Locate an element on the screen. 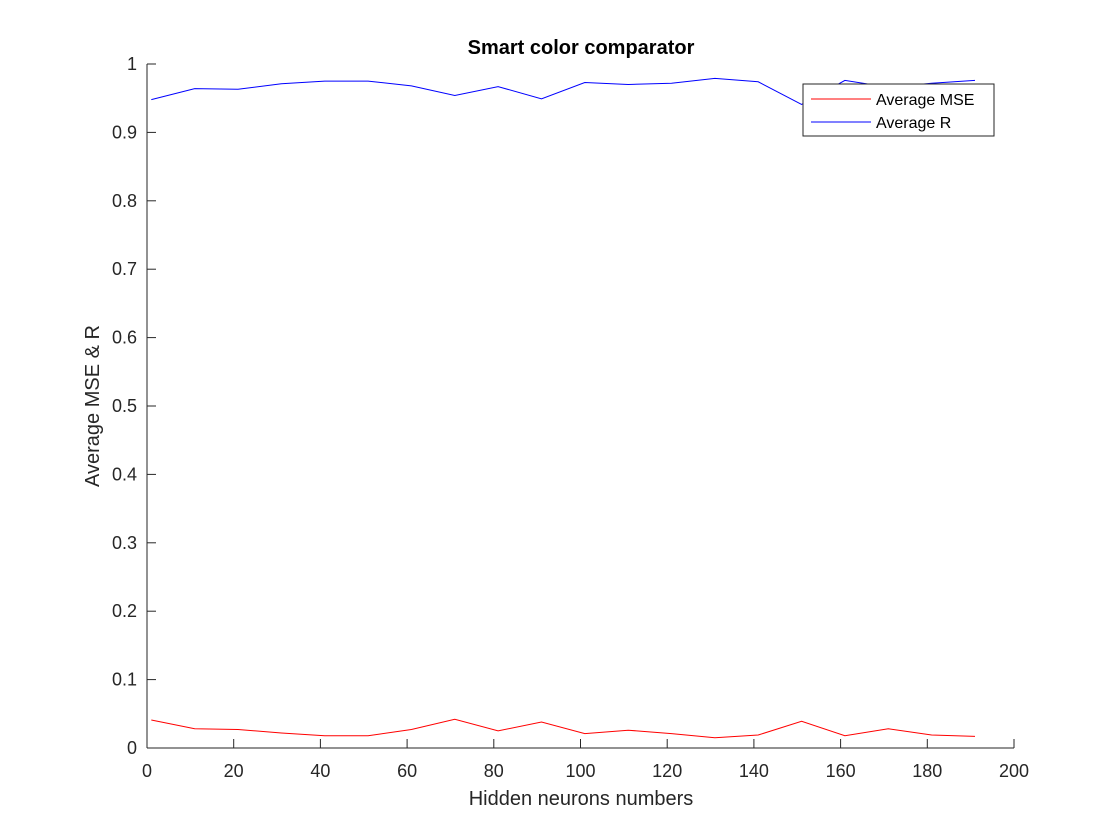  x-tick-label: 80 is located at coordinates (494, 771).